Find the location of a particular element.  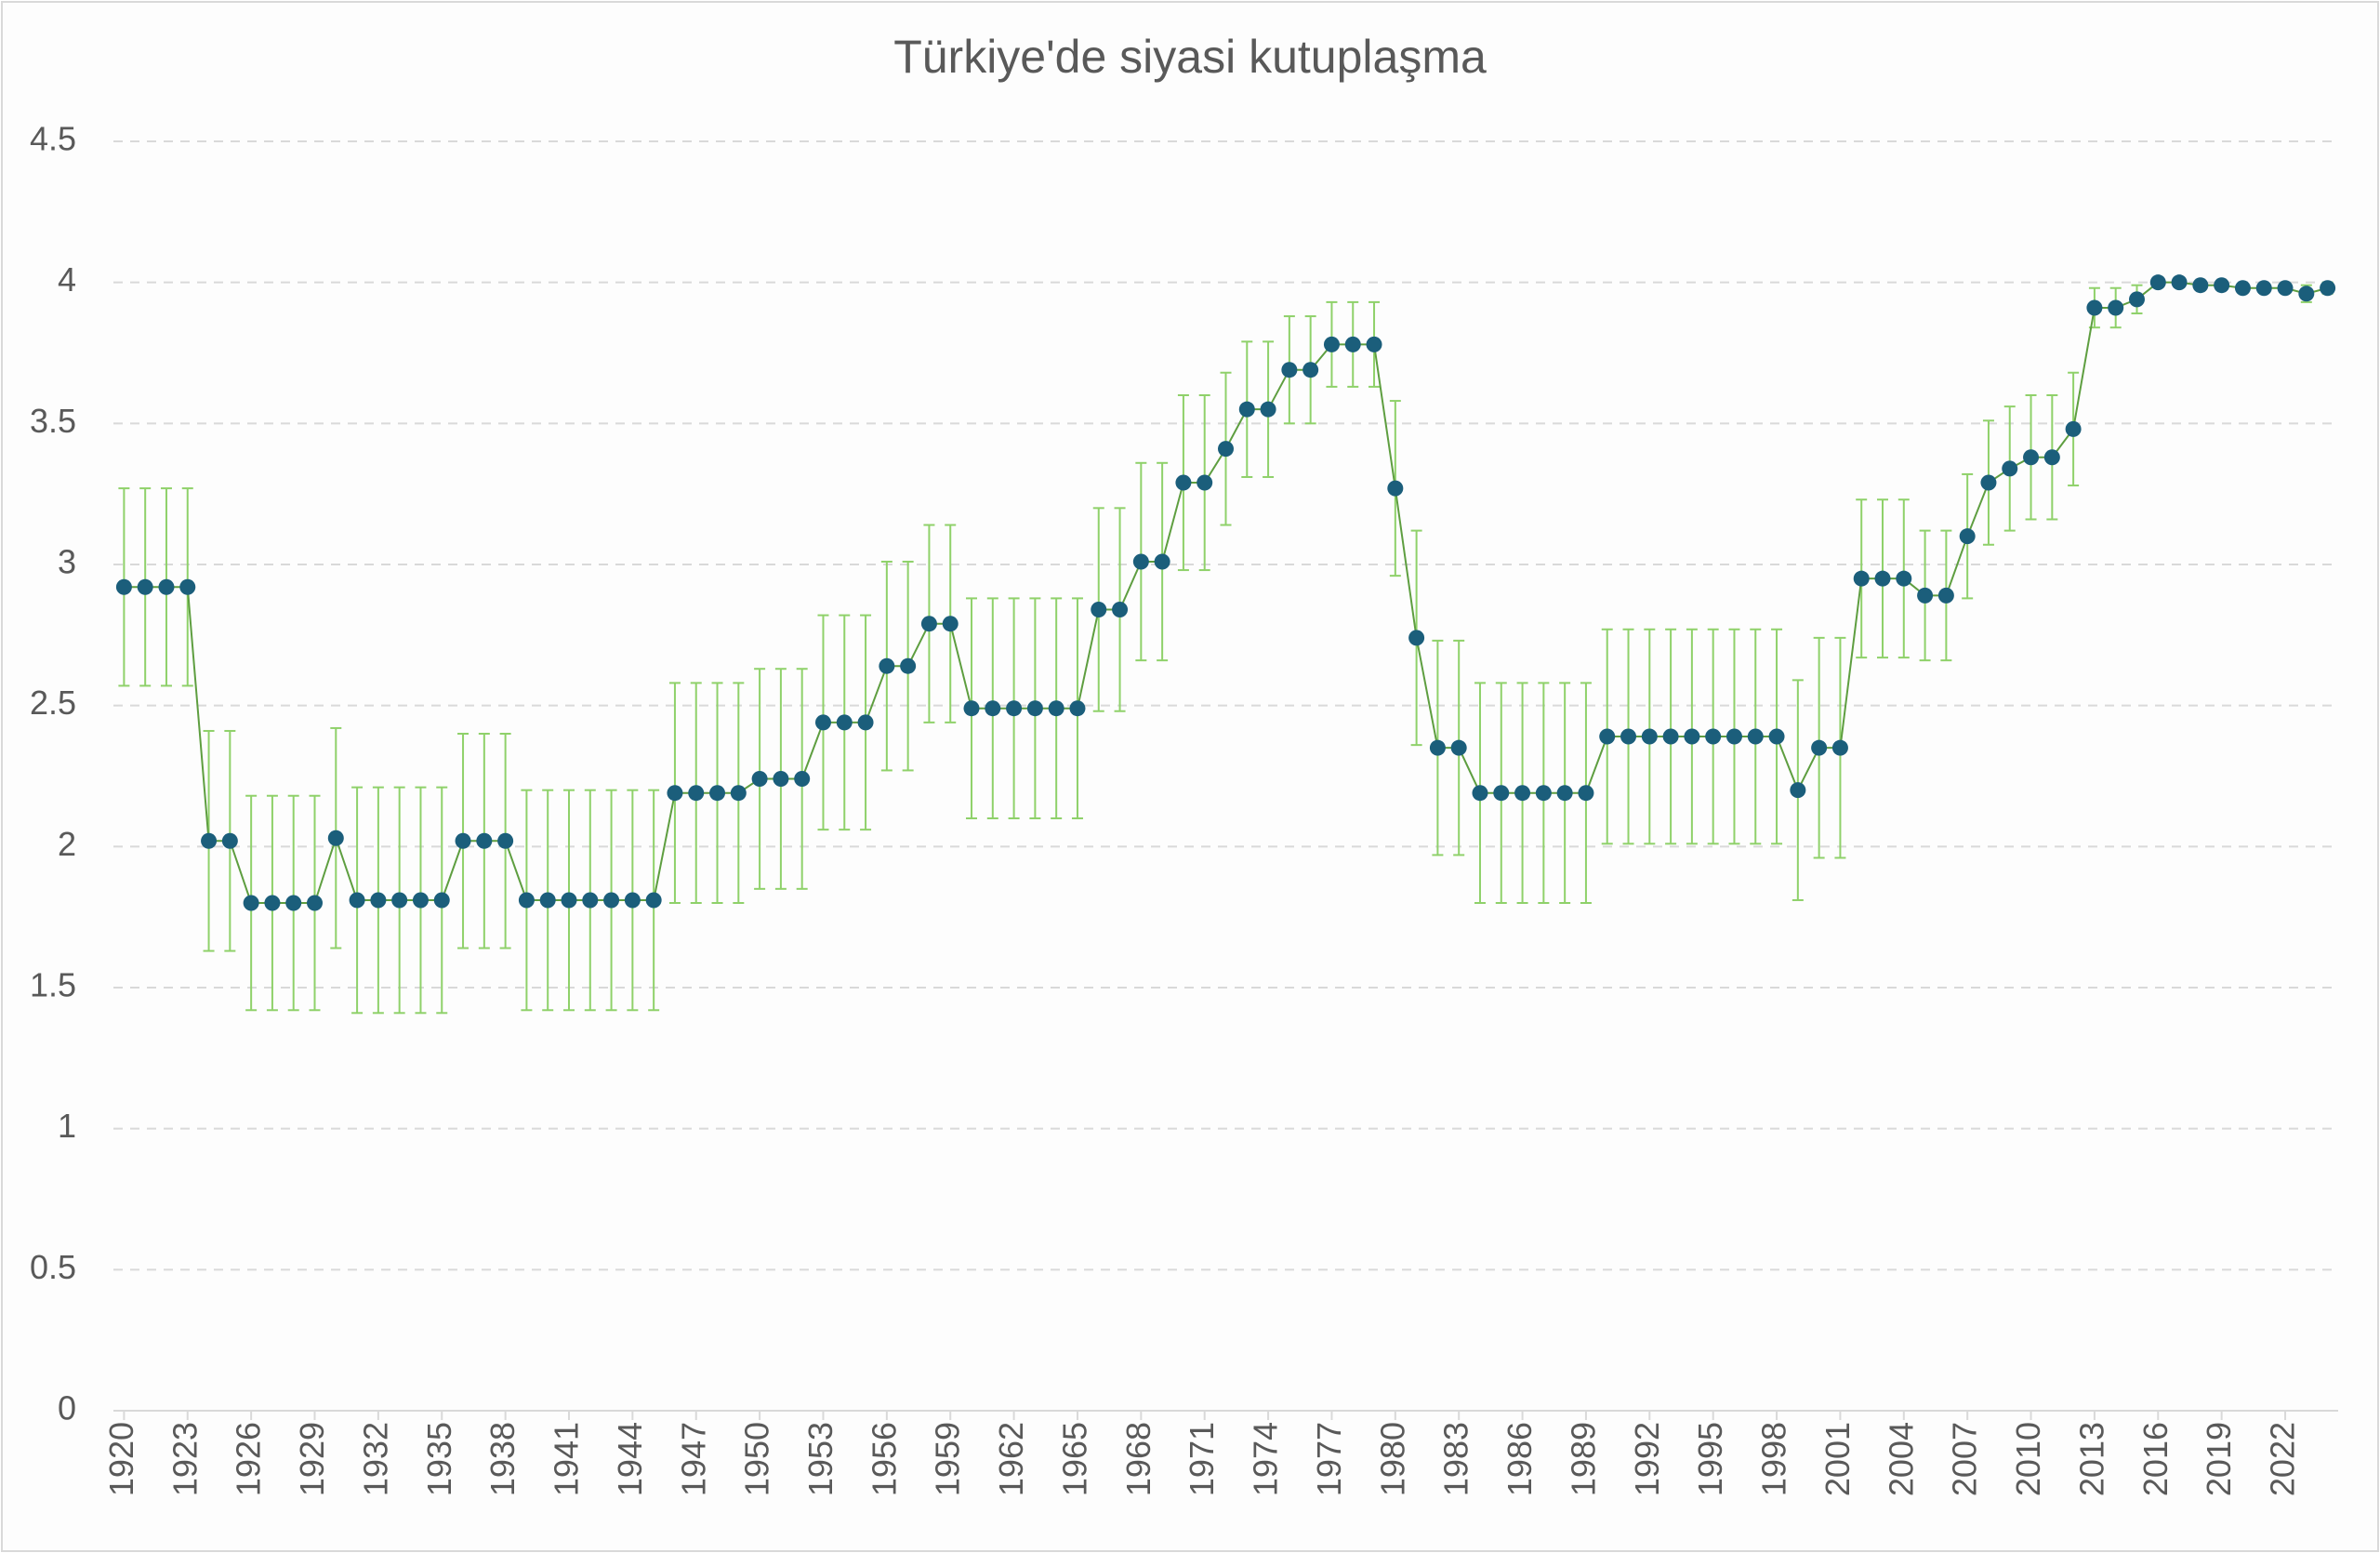

x-tick-label: 1929 is located at coordinates (312, 1459).